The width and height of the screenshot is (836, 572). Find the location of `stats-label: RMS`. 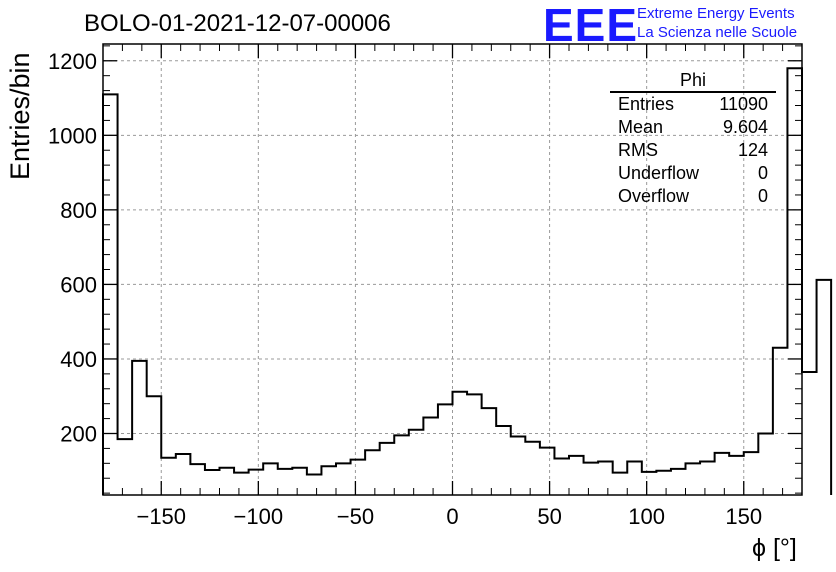

stats-label: RMS is located at coordinates (638, 150).